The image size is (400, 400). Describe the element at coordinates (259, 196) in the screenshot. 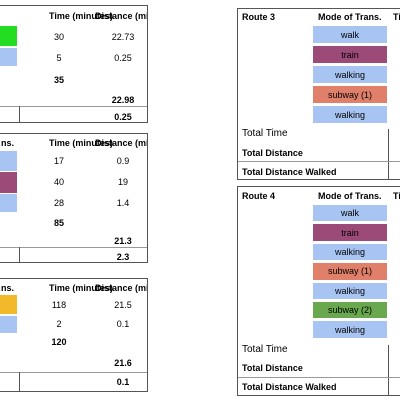

I see `route-title: Route 4` at that location.